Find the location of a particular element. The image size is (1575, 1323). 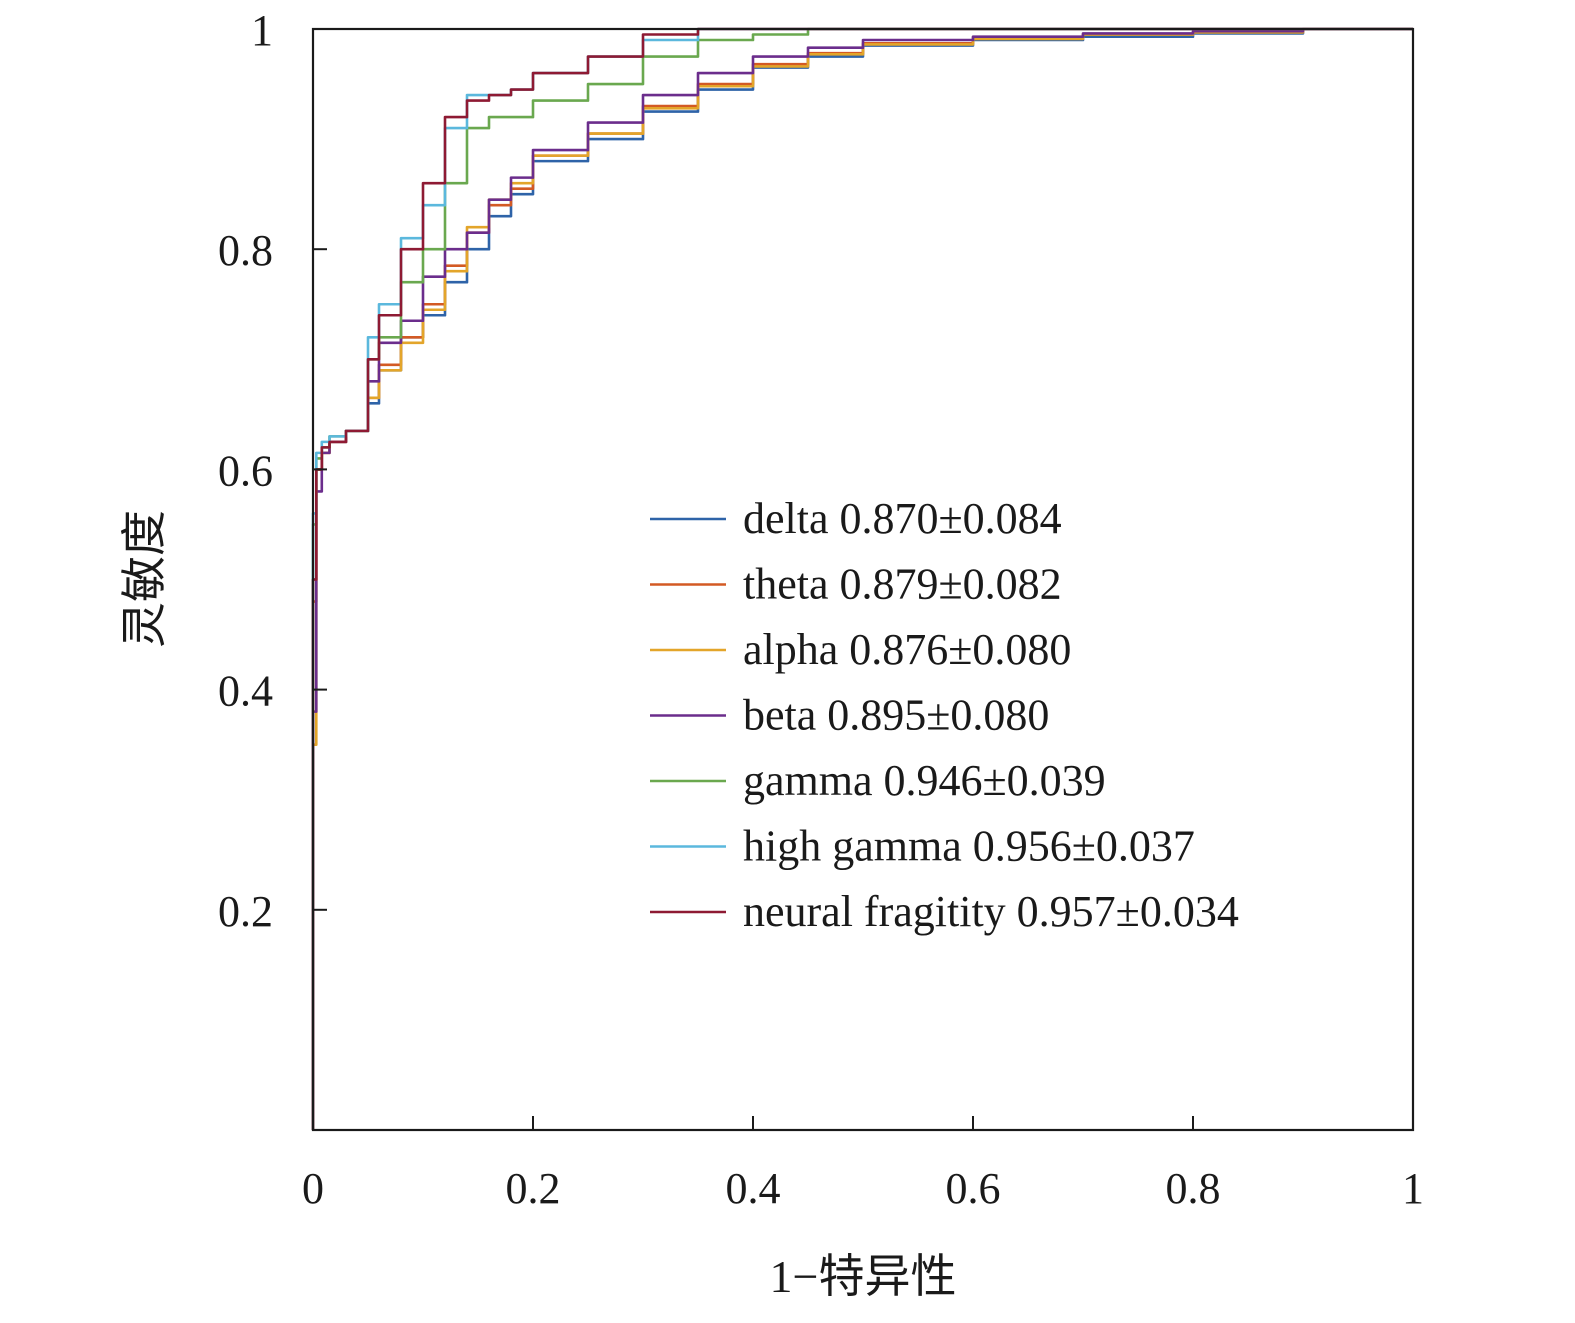

x-tick-label: 0 is located at coordinates (313, 1188).